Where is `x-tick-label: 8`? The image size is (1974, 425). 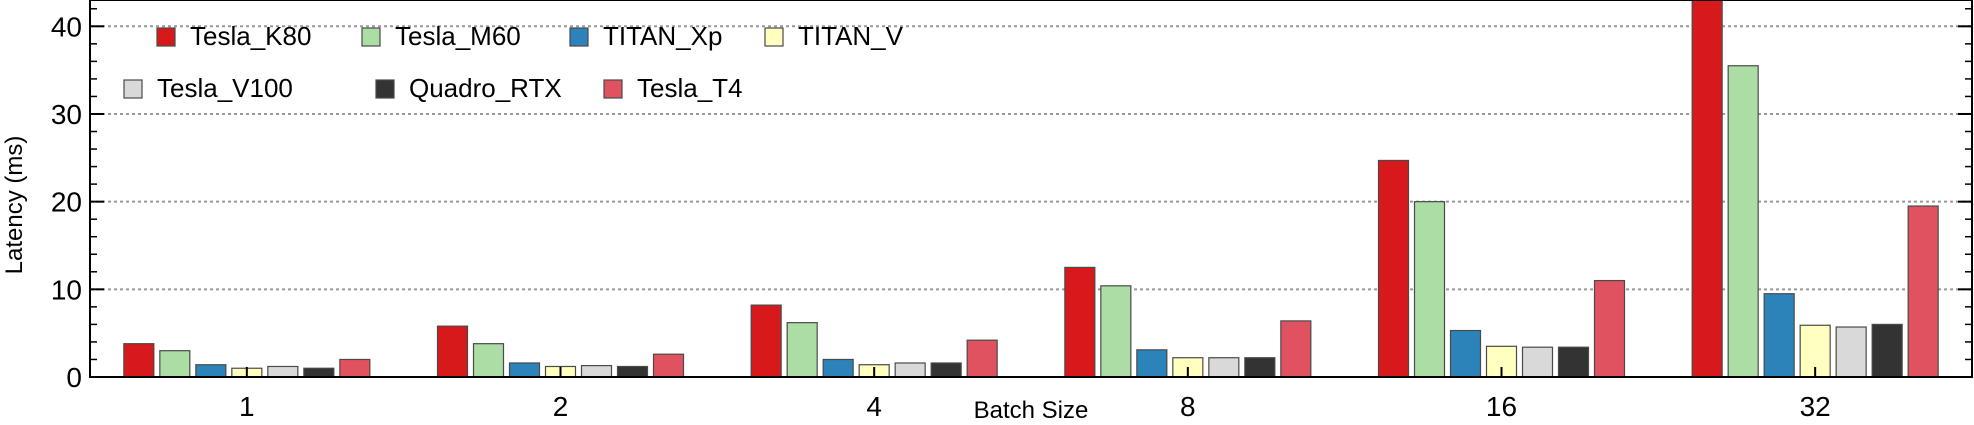 x-tick-label: 8 is located at coordinates (1188, 406).